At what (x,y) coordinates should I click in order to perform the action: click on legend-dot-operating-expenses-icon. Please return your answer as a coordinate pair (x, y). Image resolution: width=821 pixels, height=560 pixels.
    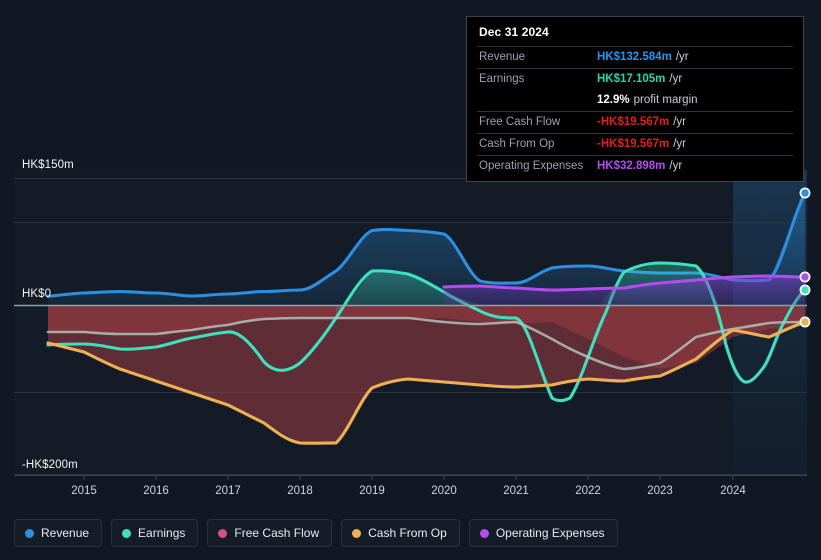
    Looking at the image, I should click on (484, 533).